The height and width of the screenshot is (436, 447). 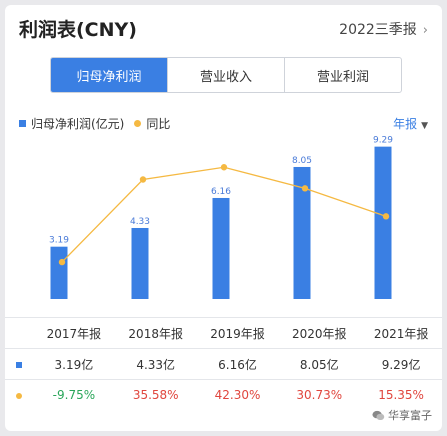 What do you see at coordinates (19, 333) in the screenshot?
I see `table-corner` at bounding box center [19, 333].